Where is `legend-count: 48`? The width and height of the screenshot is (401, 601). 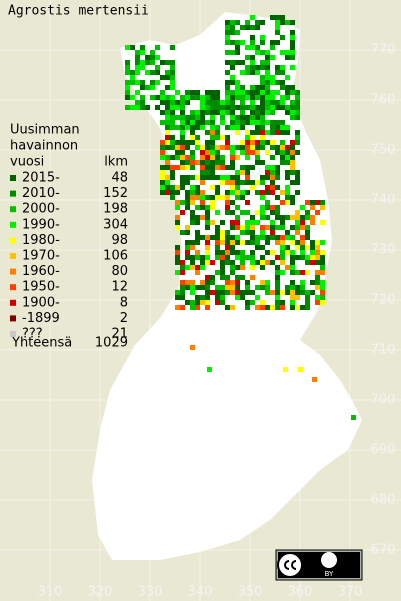 legend-count: 48 is located at coordinates (119, 178).